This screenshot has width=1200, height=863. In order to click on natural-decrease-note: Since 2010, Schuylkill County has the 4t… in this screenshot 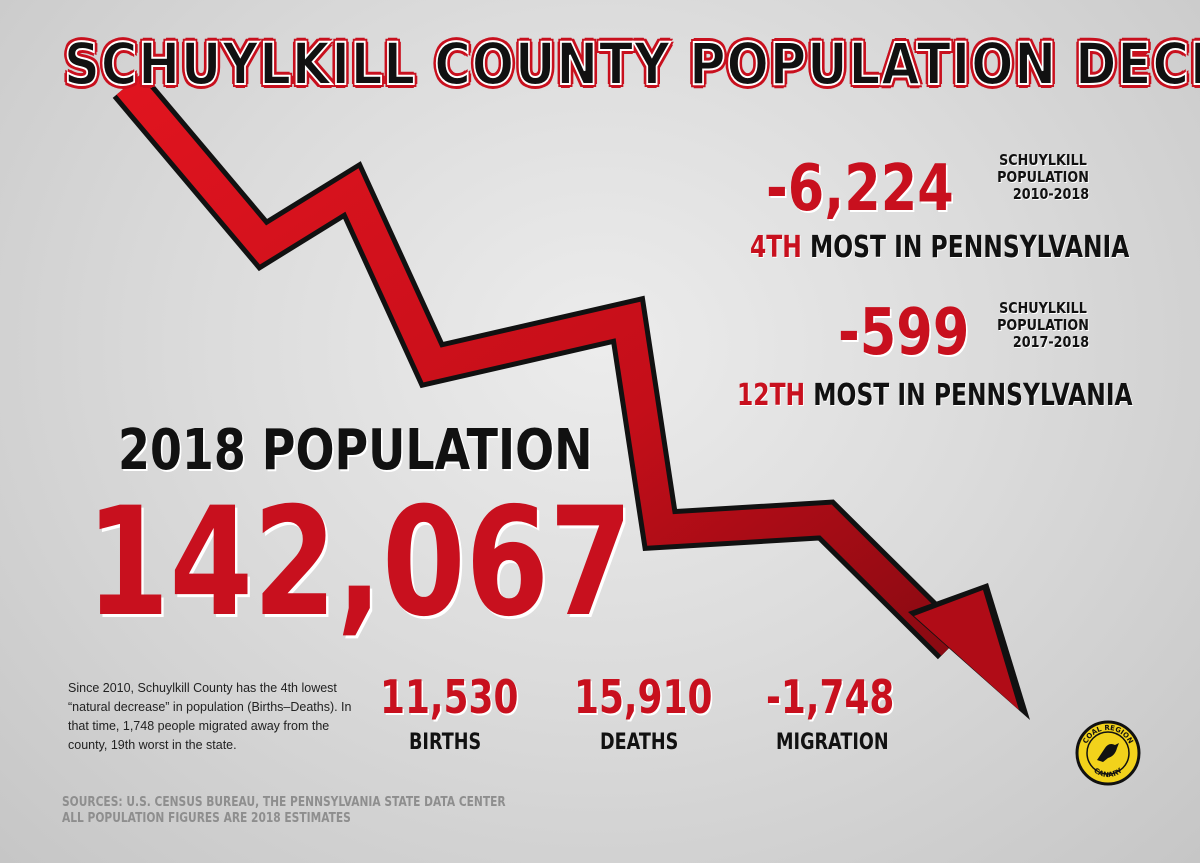, I will do `click(210, 716)`.